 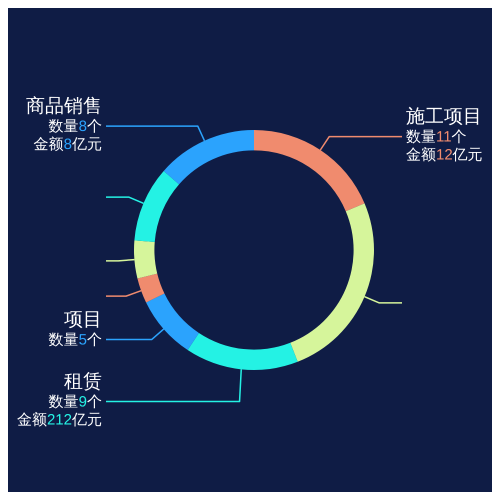 What do you see at coordinates (83, 382) in the screenshot?
I see `slice-label: 租赁` at bounding box center [83, 382].